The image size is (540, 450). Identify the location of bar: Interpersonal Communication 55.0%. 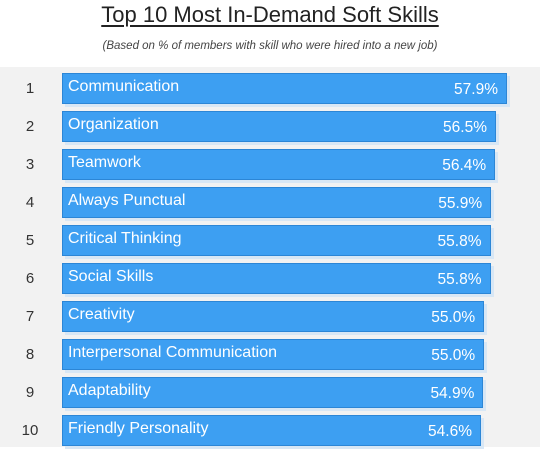
(273, 354).